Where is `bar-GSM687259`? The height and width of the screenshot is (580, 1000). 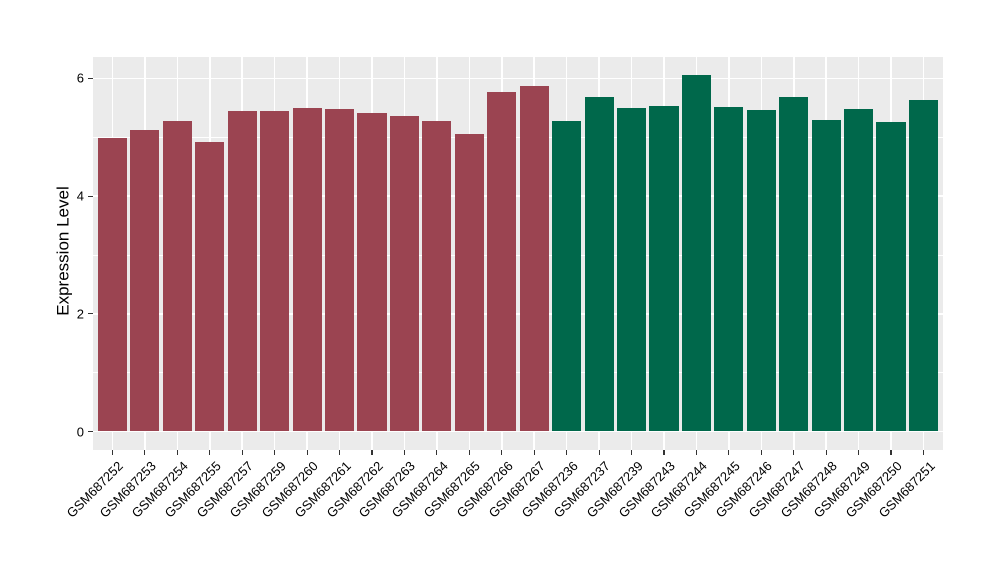 bar-GSM687259 is located at coordinates (275, 271).